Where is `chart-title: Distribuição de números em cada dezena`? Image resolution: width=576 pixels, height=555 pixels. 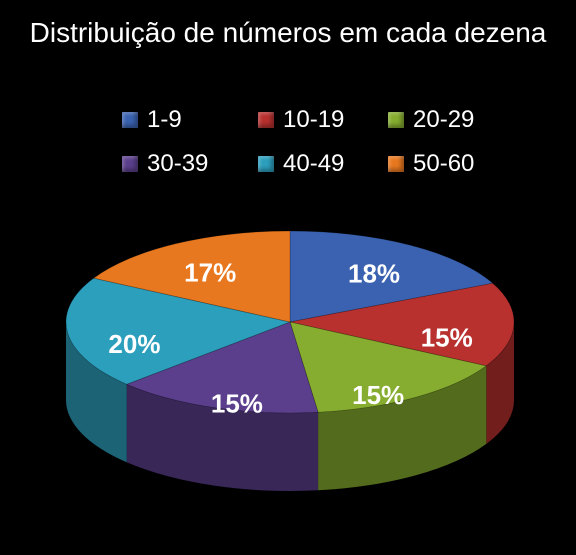 chart-title: Distribuição de números em cada dezena is located at coordinates (288, 33).